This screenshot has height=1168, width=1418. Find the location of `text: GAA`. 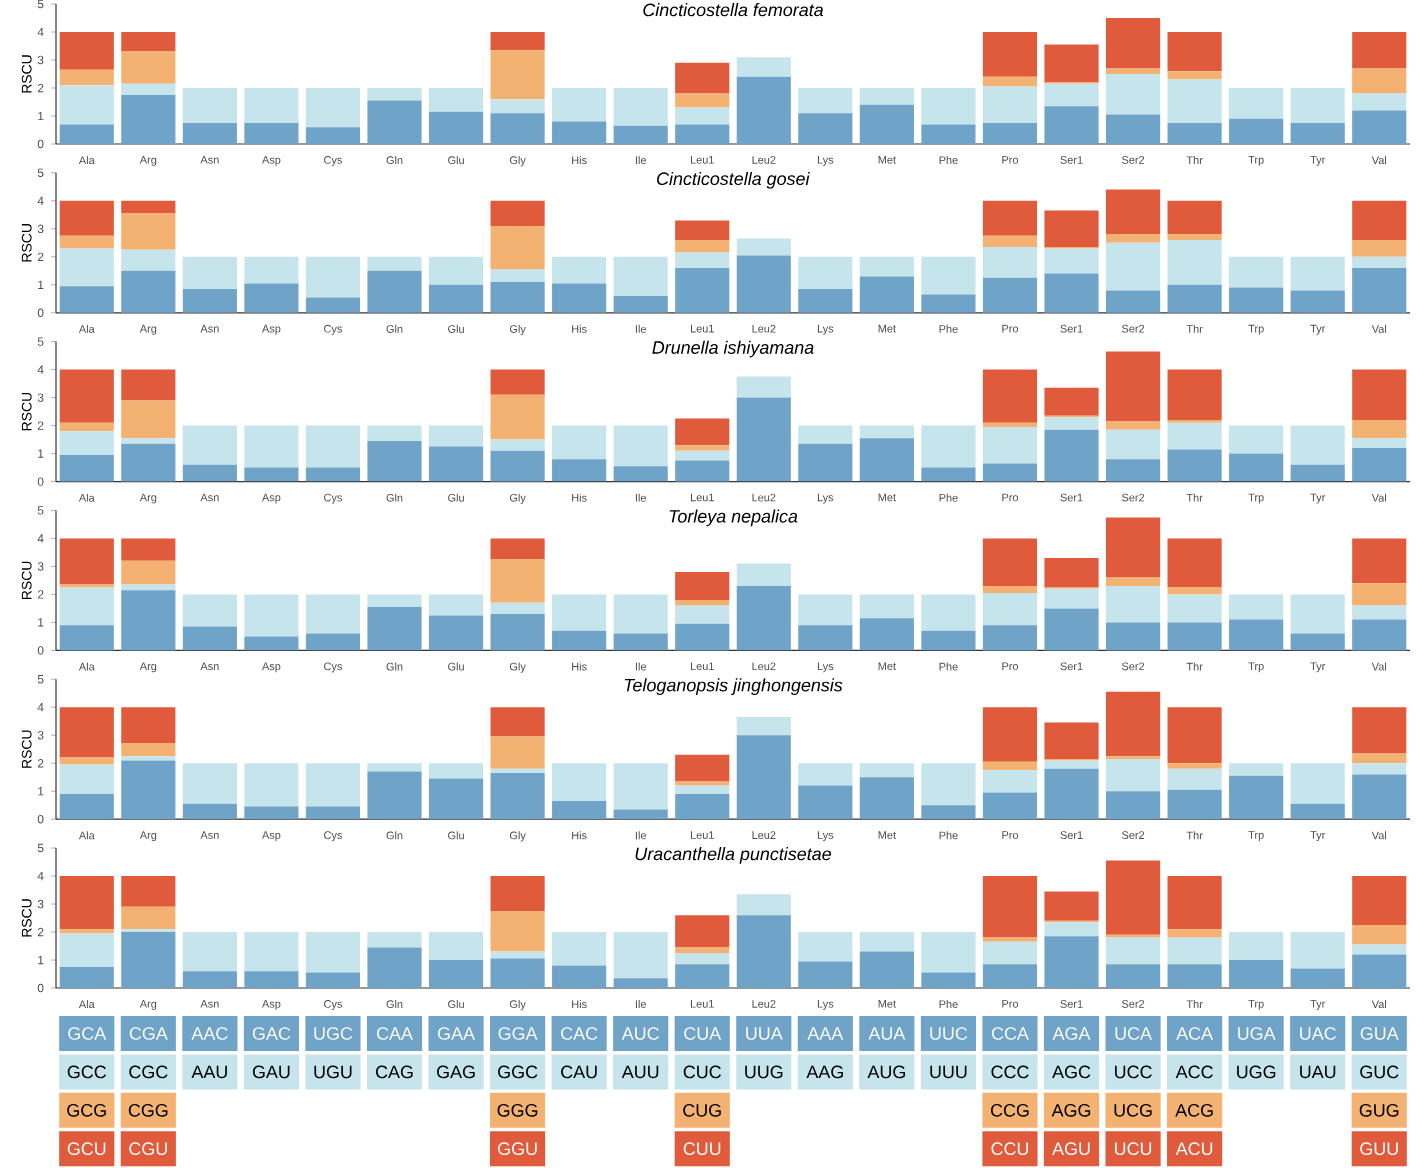

text: GAA is located at coordinates (456, 1033).